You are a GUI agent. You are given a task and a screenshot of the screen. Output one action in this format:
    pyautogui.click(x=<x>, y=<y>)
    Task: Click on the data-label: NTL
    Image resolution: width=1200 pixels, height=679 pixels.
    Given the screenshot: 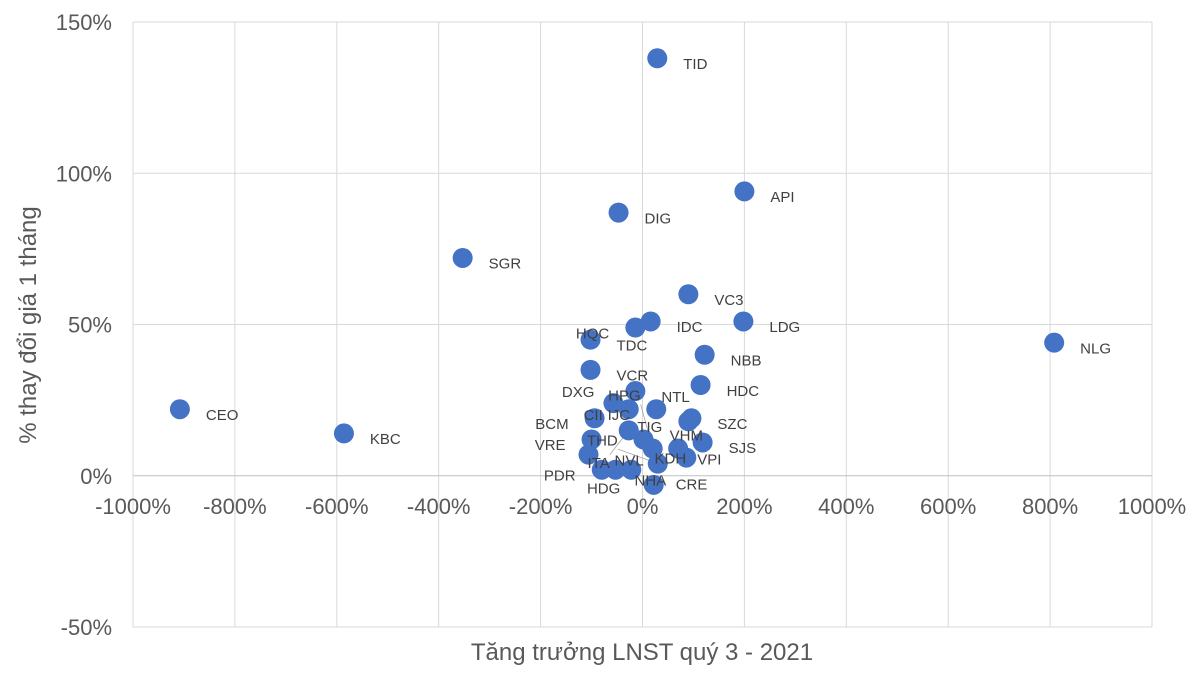 What is the action you would take?
    pyautogui.click(x=675, y=397)
    